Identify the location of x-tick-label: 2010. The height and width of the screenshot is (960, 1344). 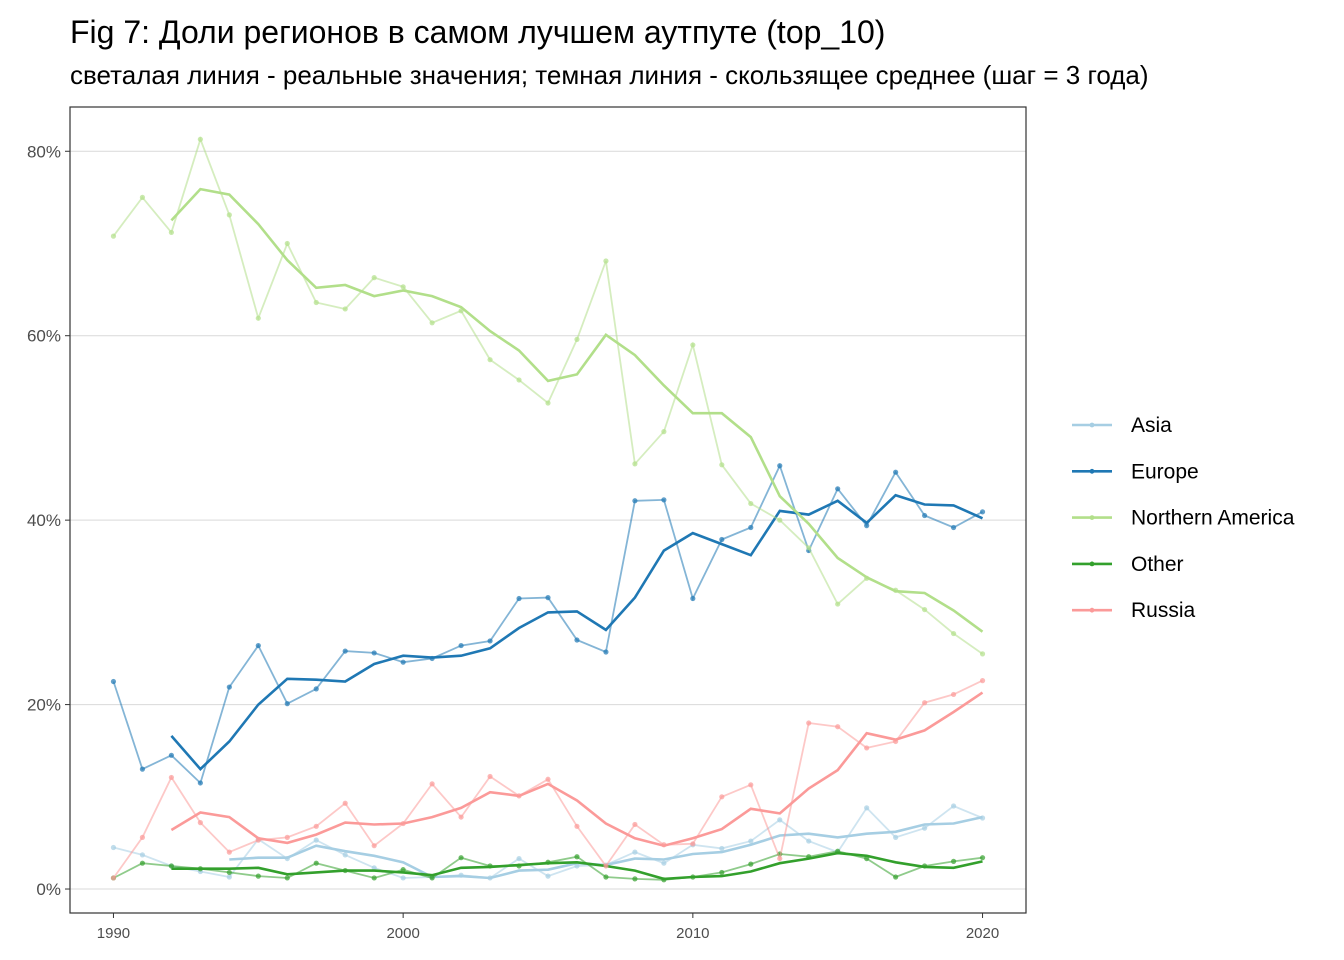
(692, 933).